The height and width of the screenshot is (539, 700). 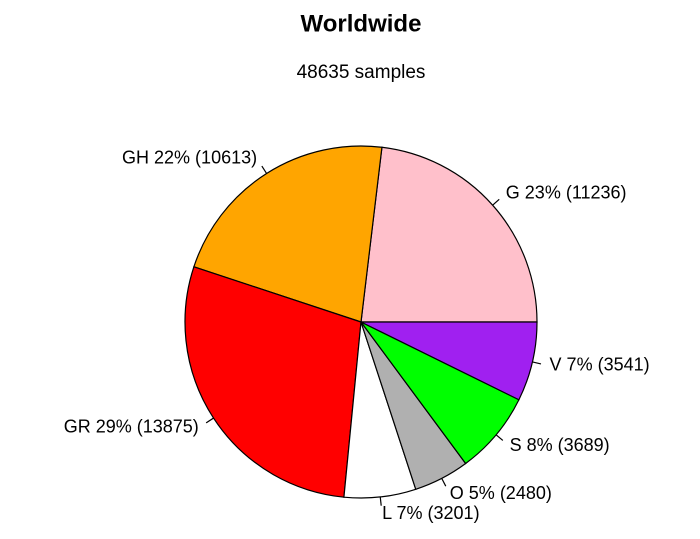 What do you see at coordinates (501, 493) in the screenshot?
I see `slice-label: O 5% (2480)` at bounding box center [501, 493].